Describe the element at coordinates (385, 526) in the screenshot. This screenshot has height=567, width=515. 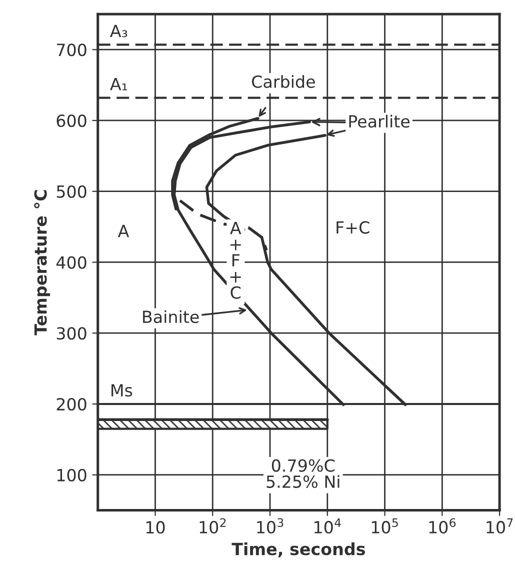
I see `x-tick-label: 10$^{5}$` at that location.